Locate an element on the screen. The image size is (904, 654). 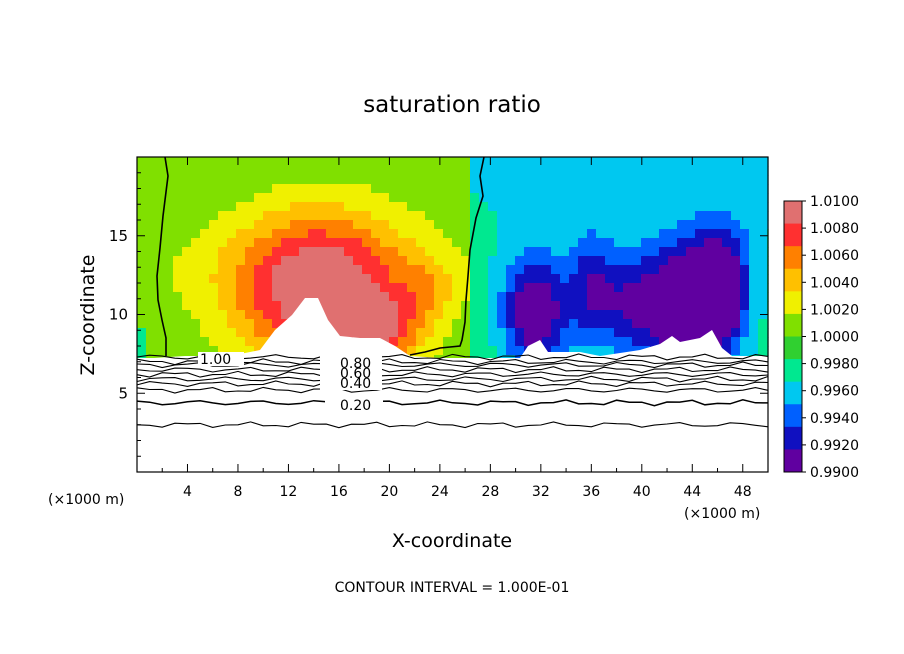
x-tick-label: 28 is located at coordinates (490, 492).